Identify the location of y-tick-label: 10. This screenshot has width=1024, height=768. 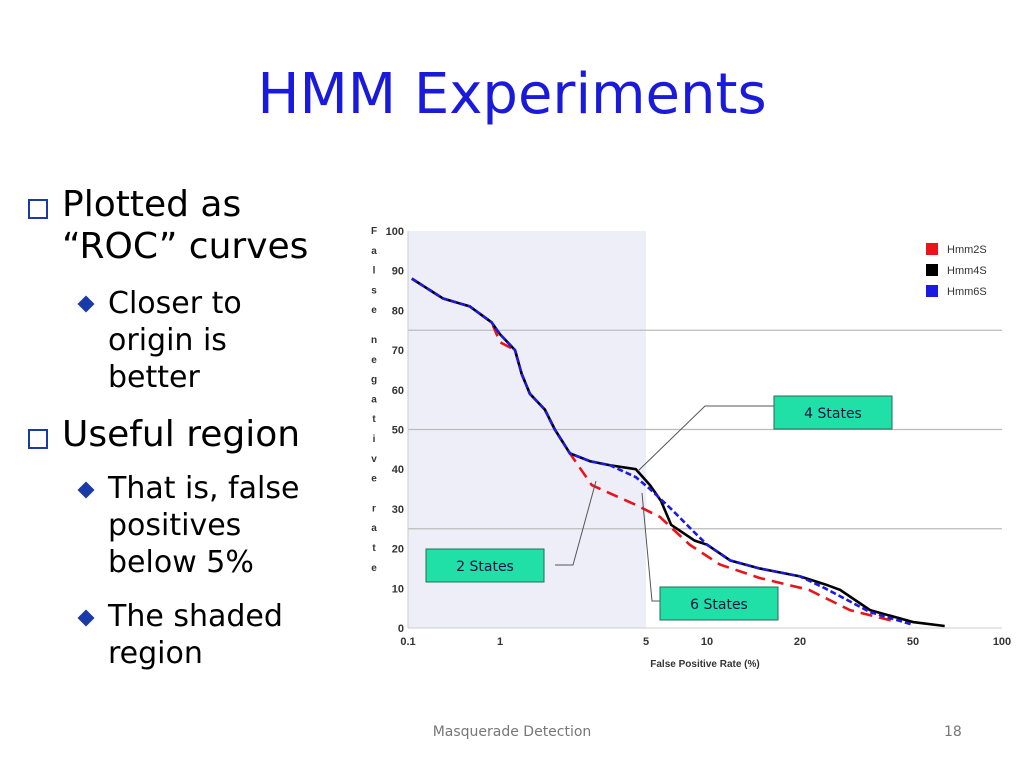
(398, 589).